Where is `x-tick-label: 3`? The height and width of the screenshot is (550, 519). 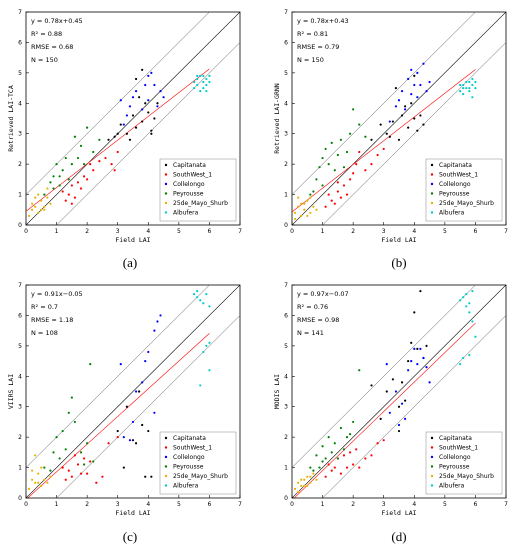 x-tick-label: 3 is located at coordinates (384, 231).